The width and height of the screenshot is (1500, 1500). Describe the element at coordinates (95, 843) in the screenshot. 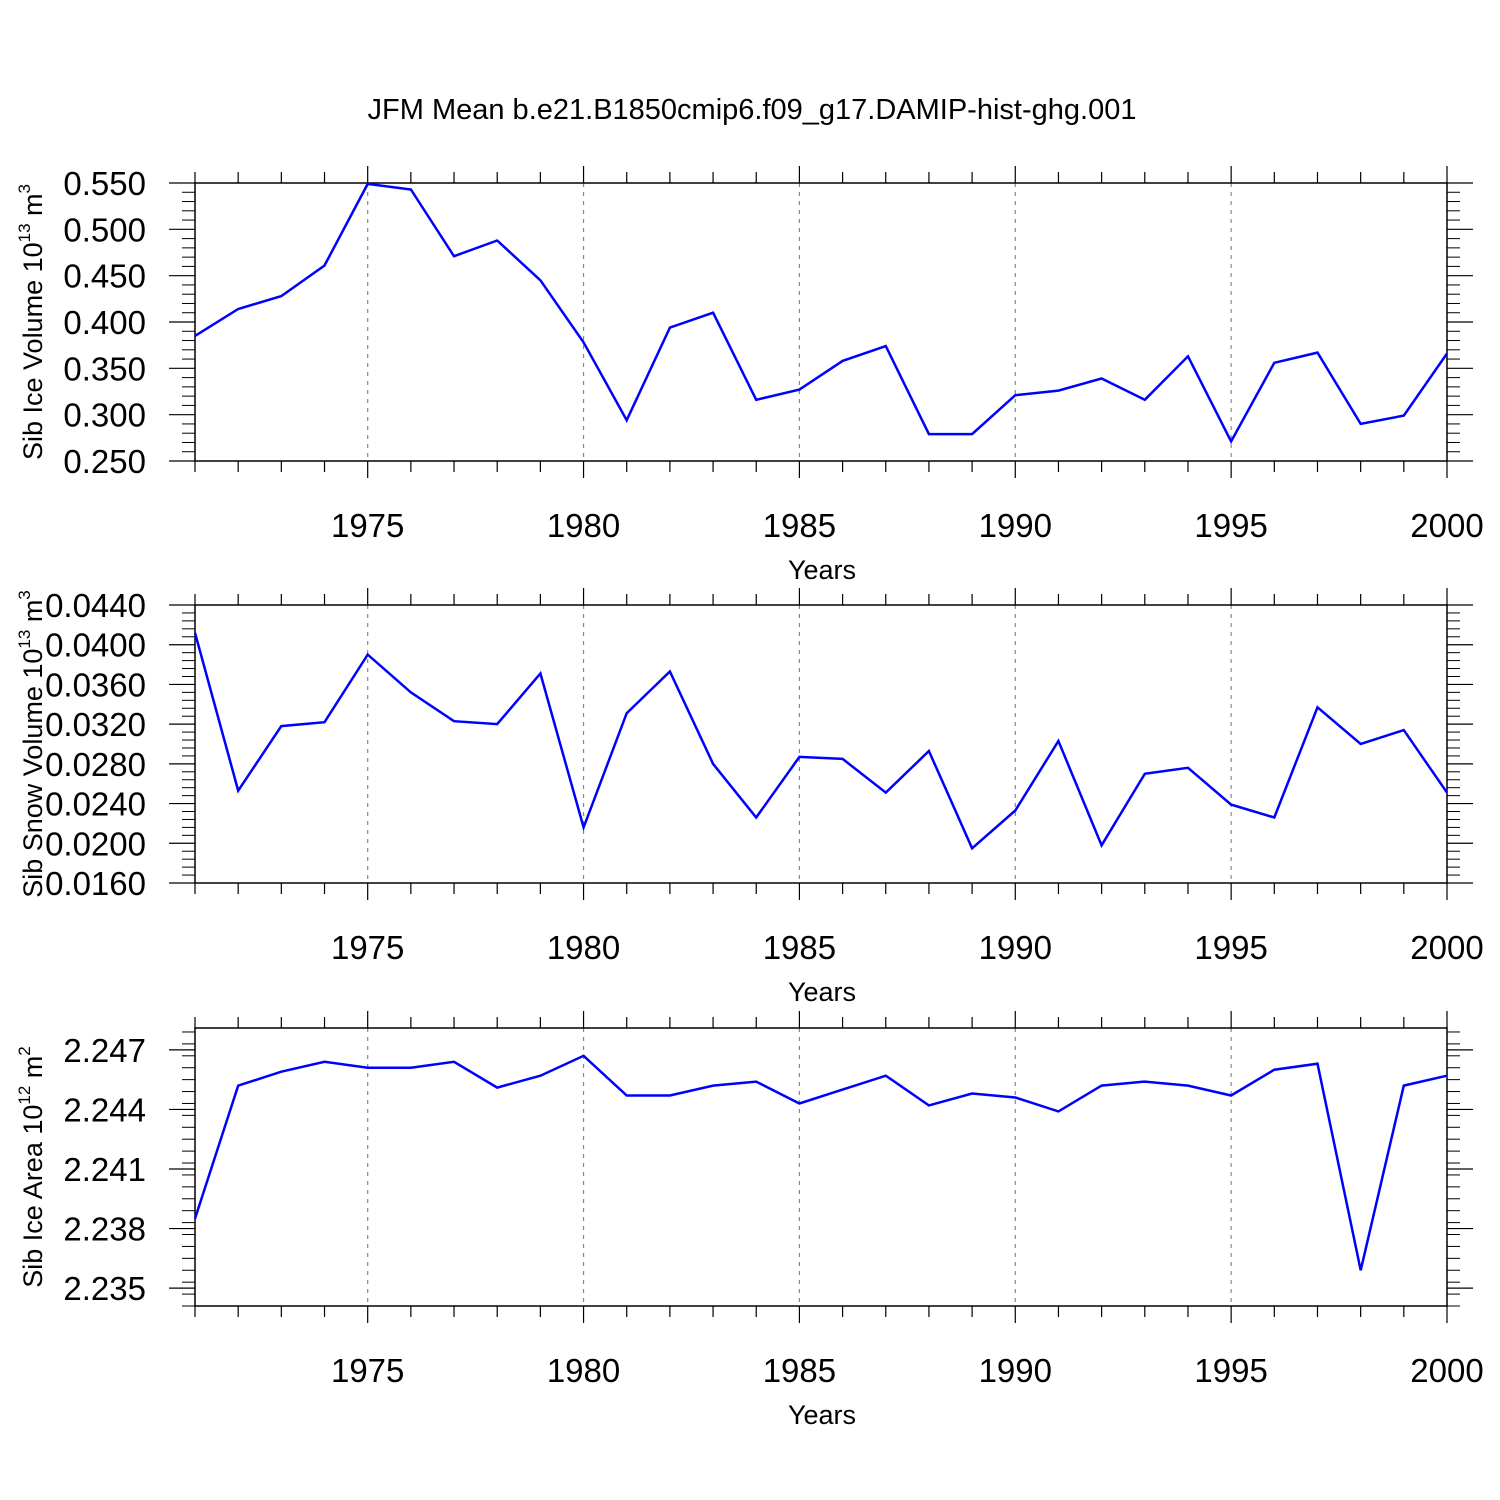

I see `y-tick-label: 0.0200` at that location.